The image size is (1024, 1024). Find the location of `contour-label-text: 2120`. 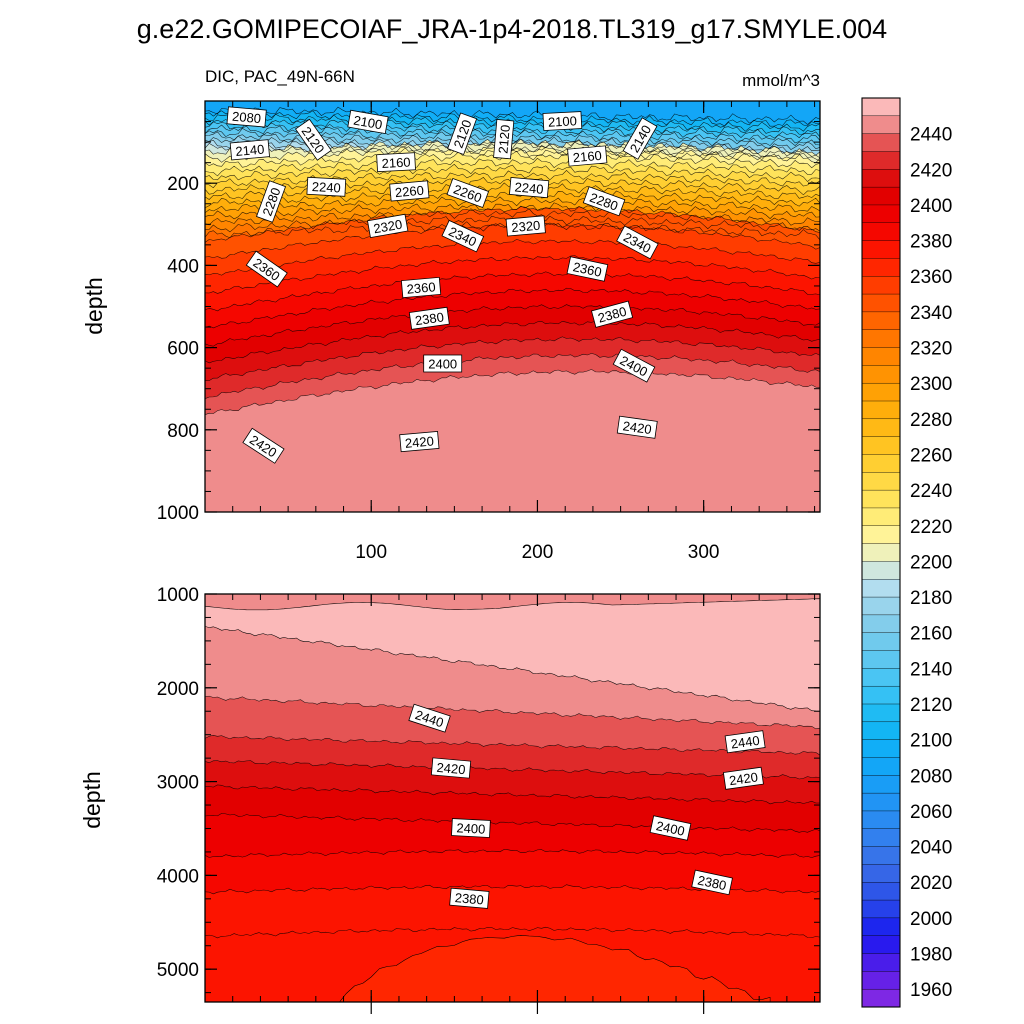

contour-label-text: 2120 is located at coordinates (503, 139).